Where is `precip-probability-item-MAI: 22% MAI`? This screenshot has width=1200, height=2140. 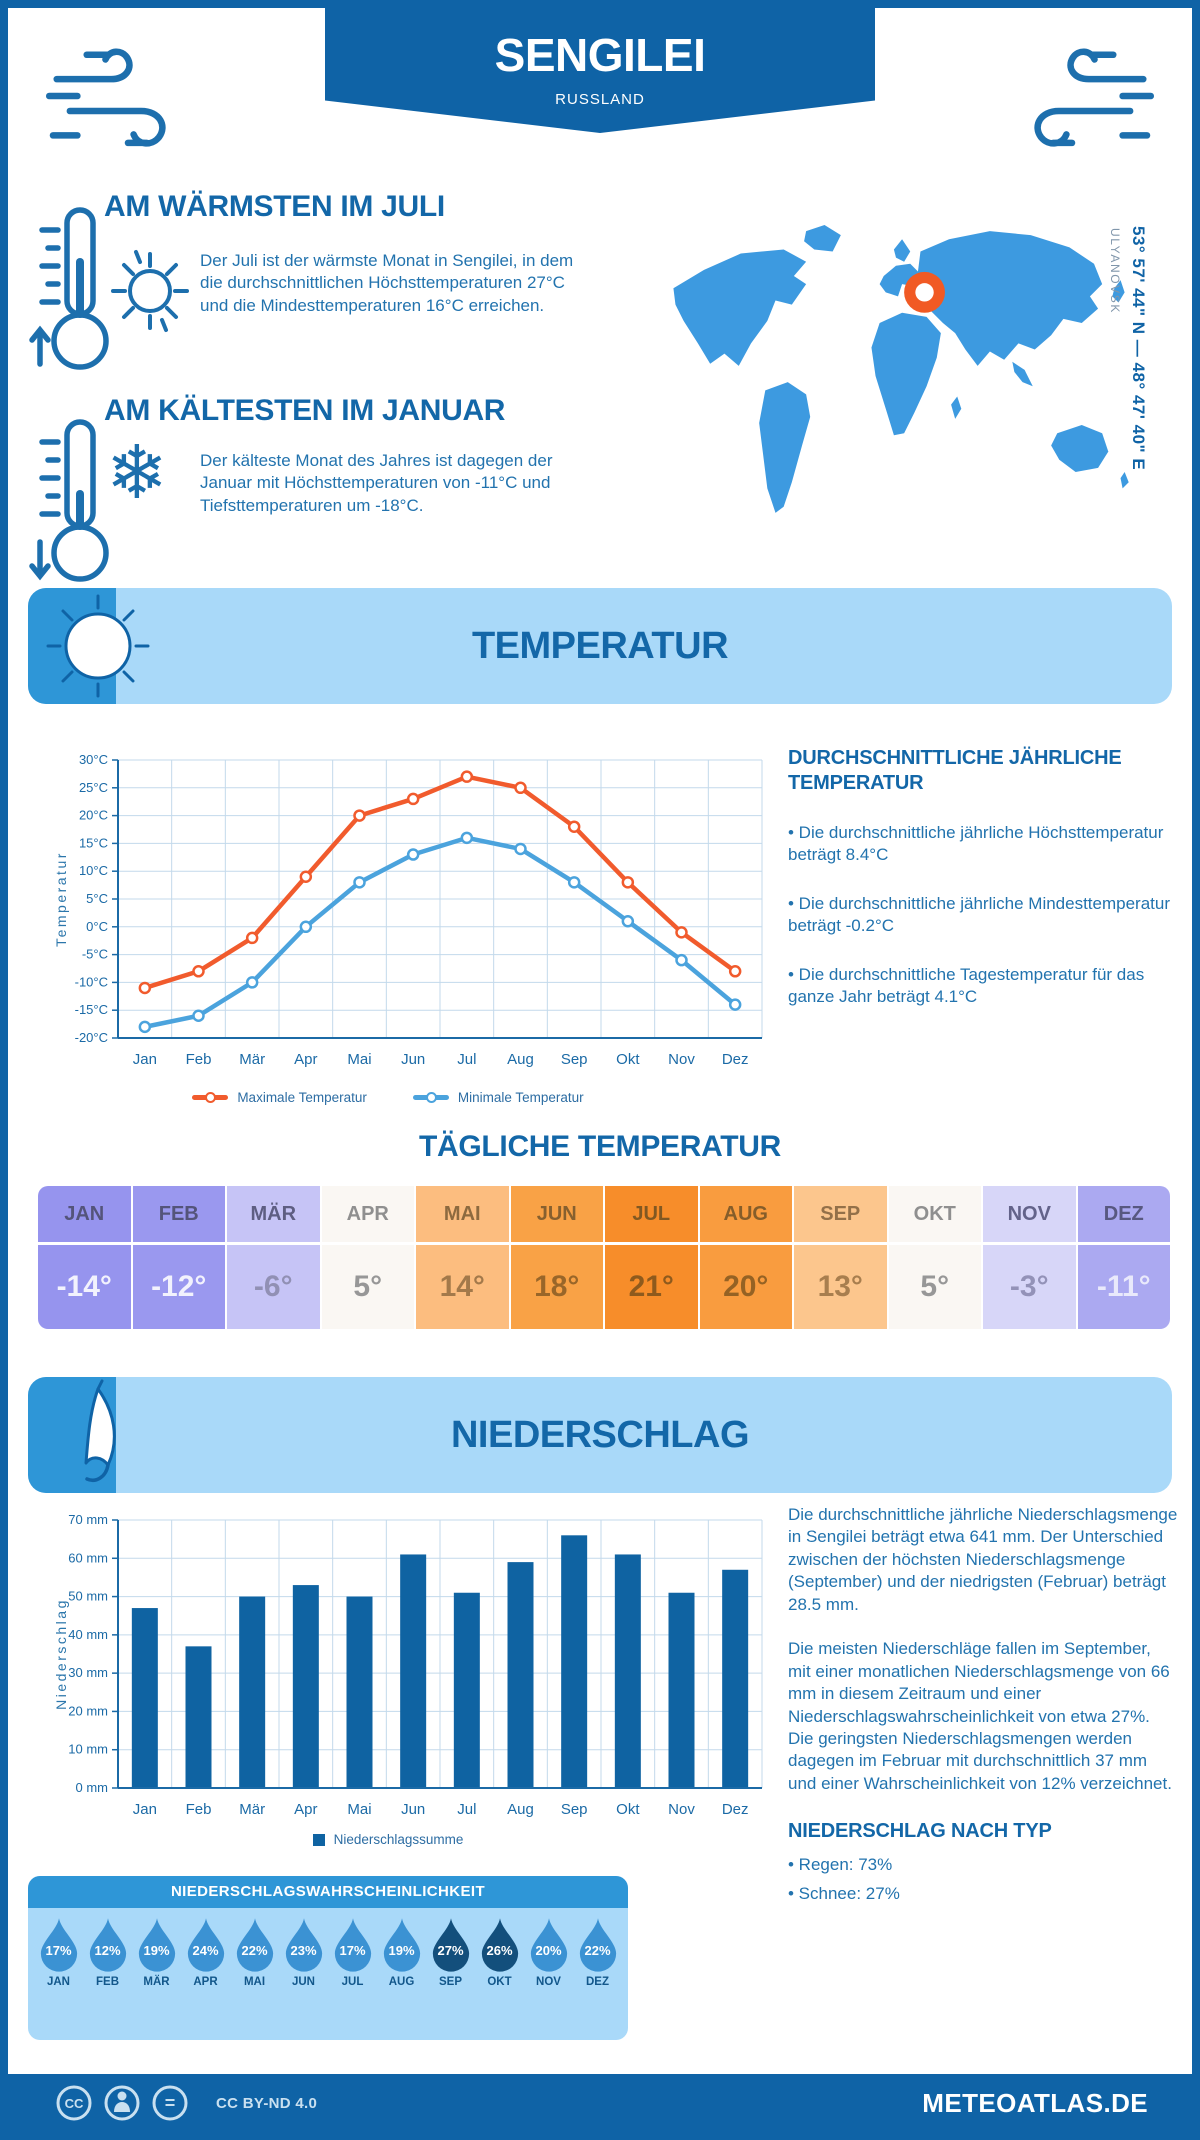 precip-probability-item-MAI: 22% MAI is located at coordinates (254, 1952).